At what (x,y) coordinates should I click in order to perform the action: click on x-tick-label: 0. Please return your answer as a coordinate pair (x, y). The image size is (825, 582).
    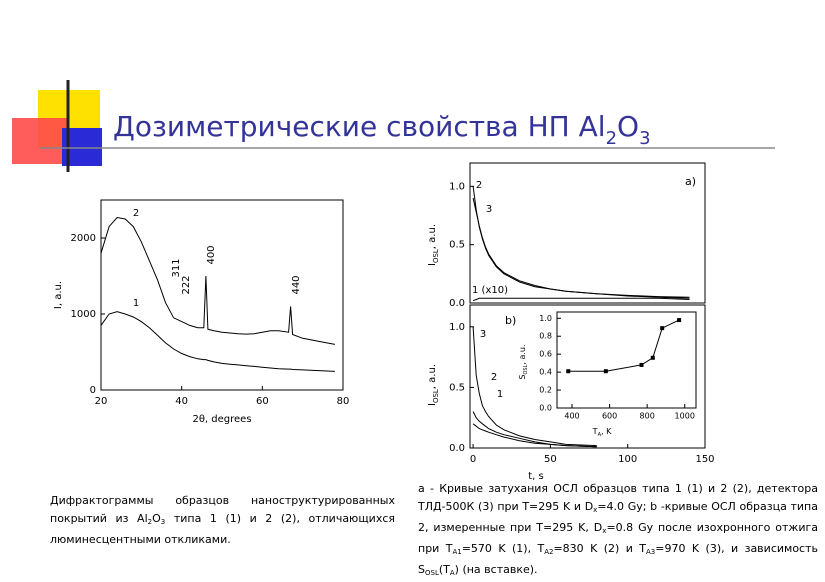
    Looking at the image, I should click on (473, 459).